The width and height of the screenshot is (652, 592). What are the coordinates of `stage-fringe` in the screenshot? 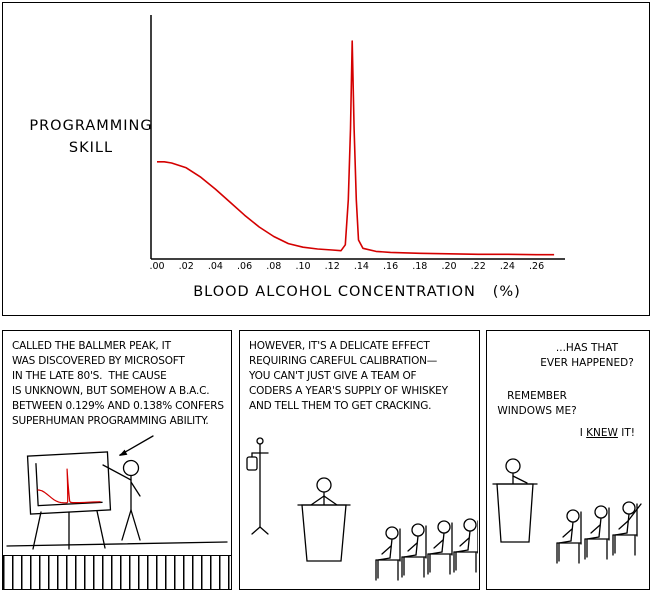 It's located at (117, 572).